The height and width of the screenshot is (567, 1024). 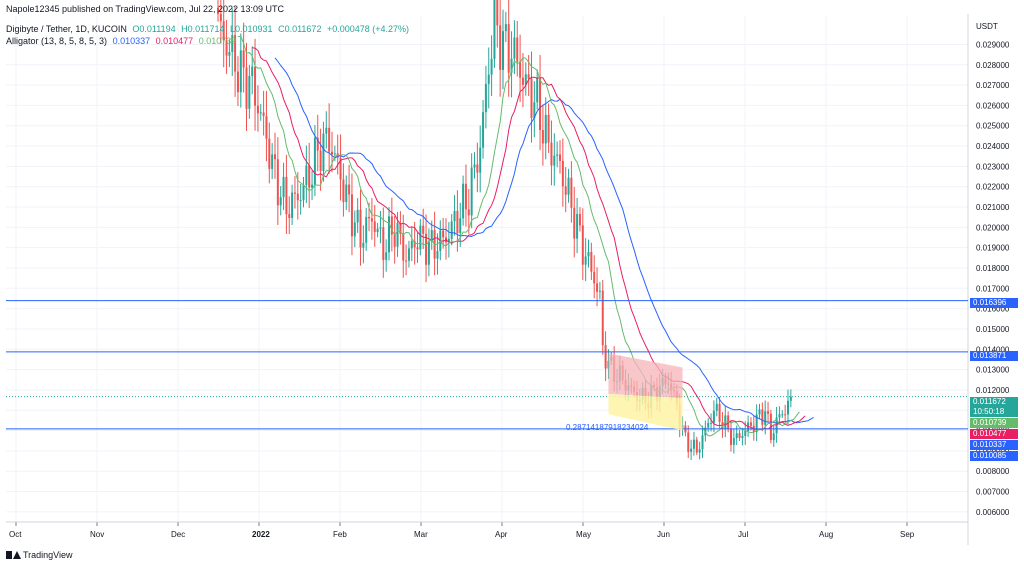 I want to click on x-tick-label: May, so click(x=583, y=534).